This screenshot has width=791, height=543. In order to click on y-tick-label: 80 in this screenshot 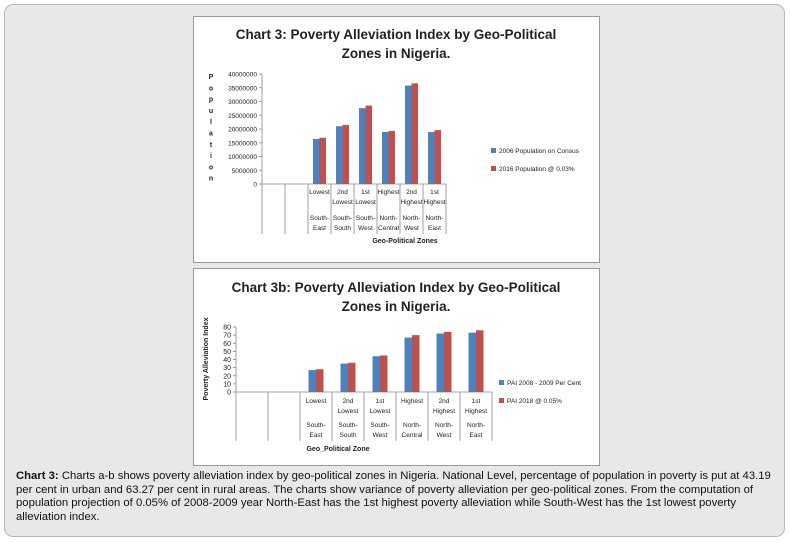, I will do `click(227, 328)`.